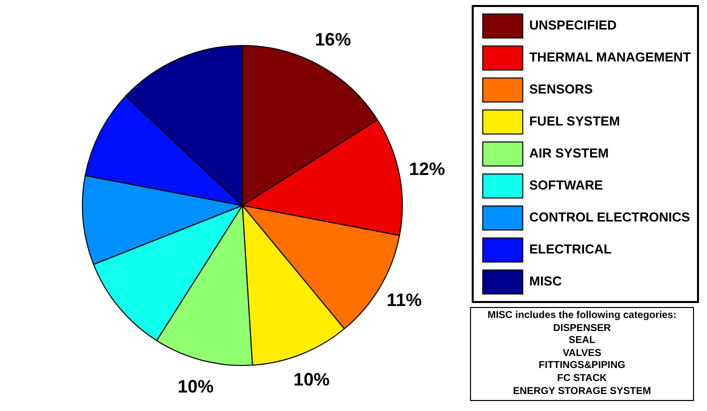  I want to click on legend-label: FUEL SYSTEM, so click(574, 121).